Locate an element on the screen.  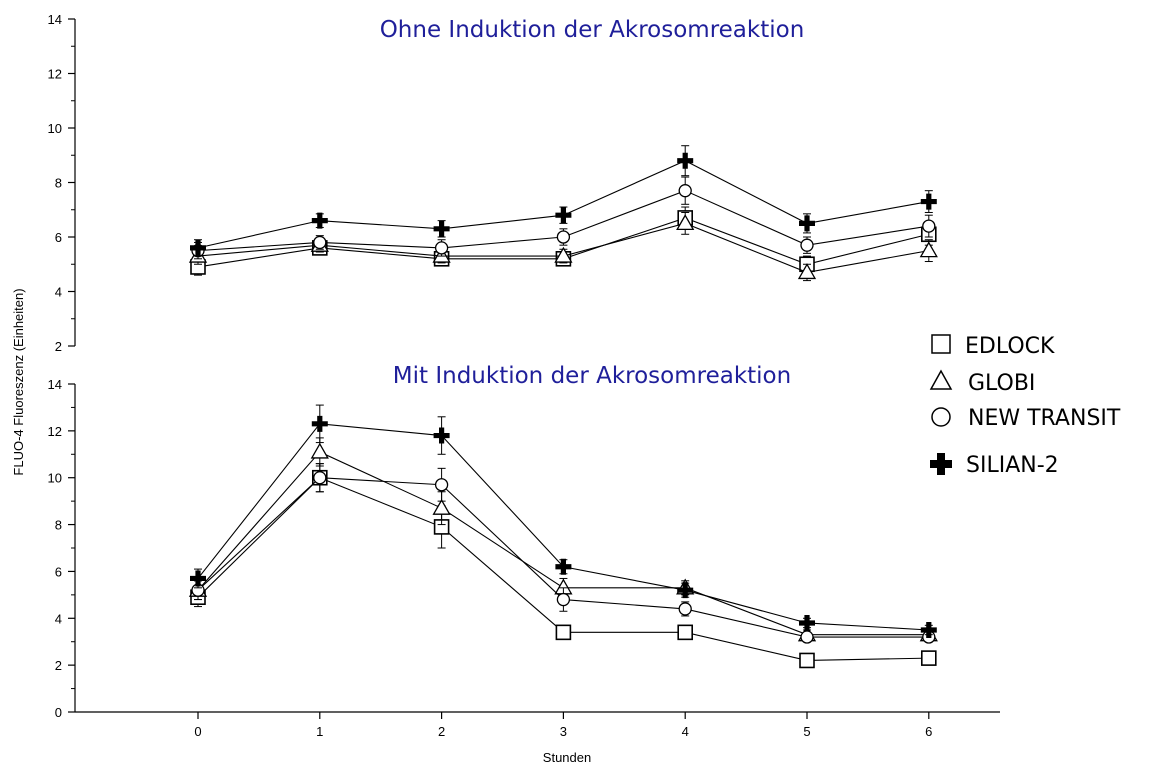
bottom-y-tick-label: 14 is located at coordinates (55, 384).